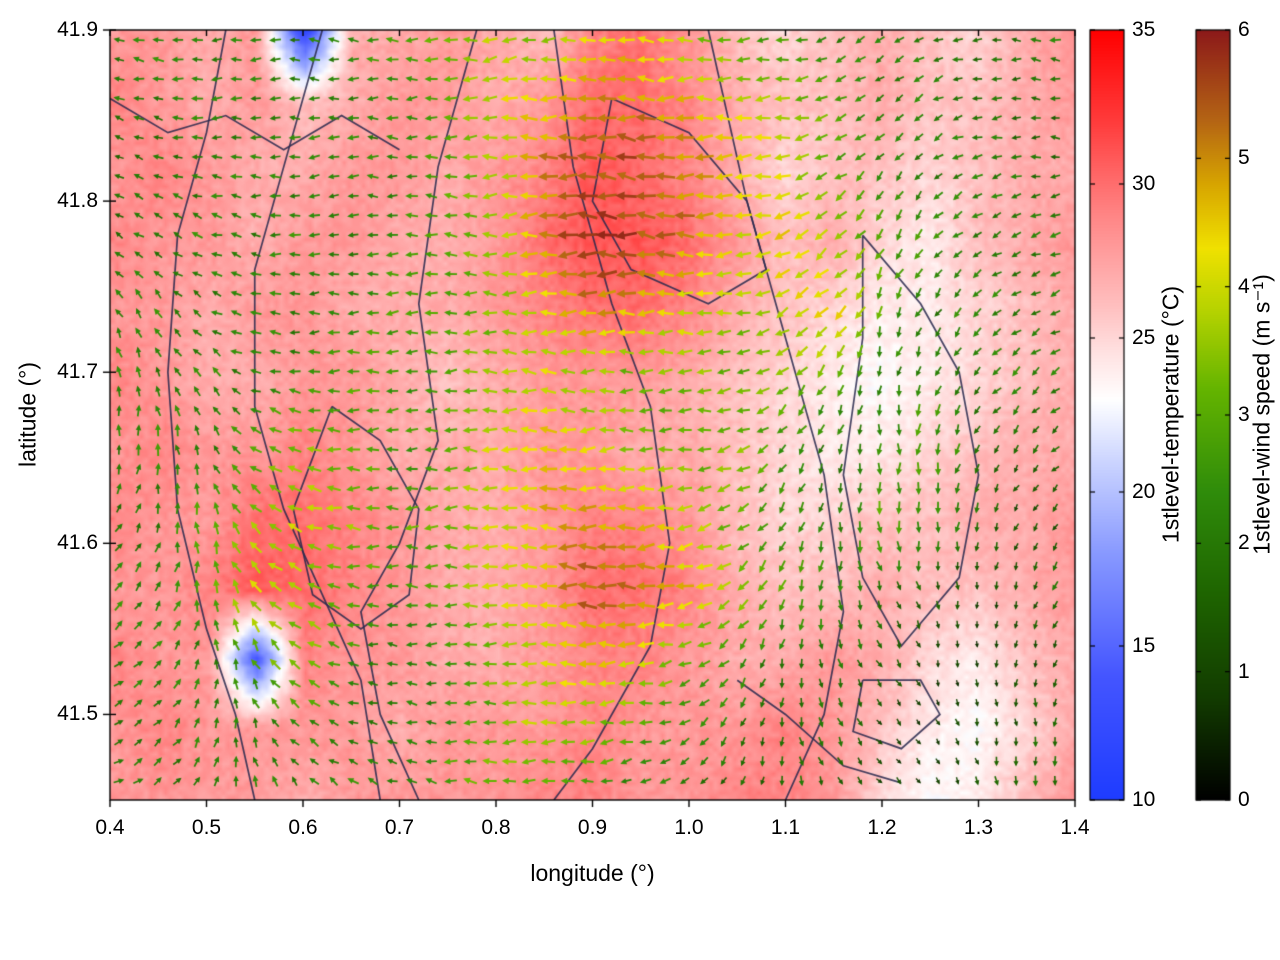  What do you see at coordinates (785, 827) in the screenshot?
I see `x-tick-label: 1.1` at bounding box center [785, 827].